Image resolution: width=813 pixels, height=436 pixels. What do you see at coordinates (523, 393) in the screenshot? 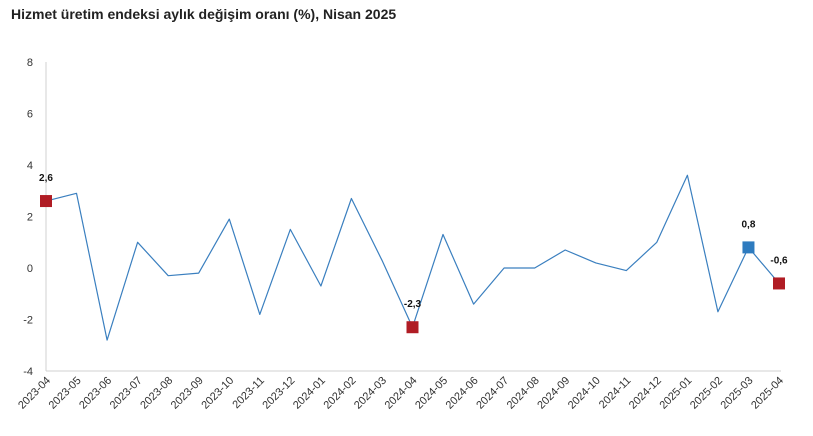
I see `x-tick-label: 2024-08` at bounding box center [523, 393].